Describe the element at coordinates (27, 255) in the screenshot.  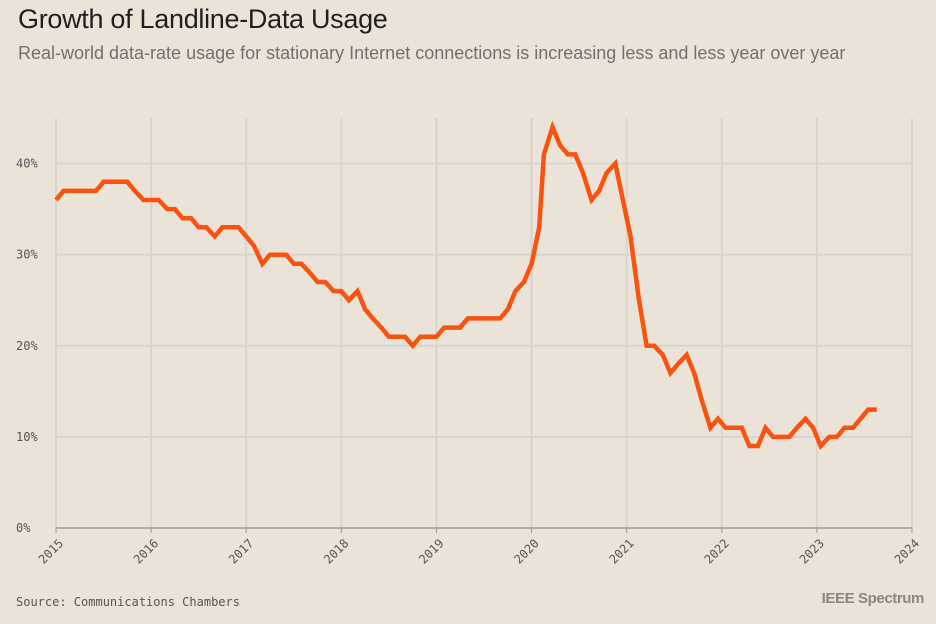
I see `y-tick-label: 30%` at that location.